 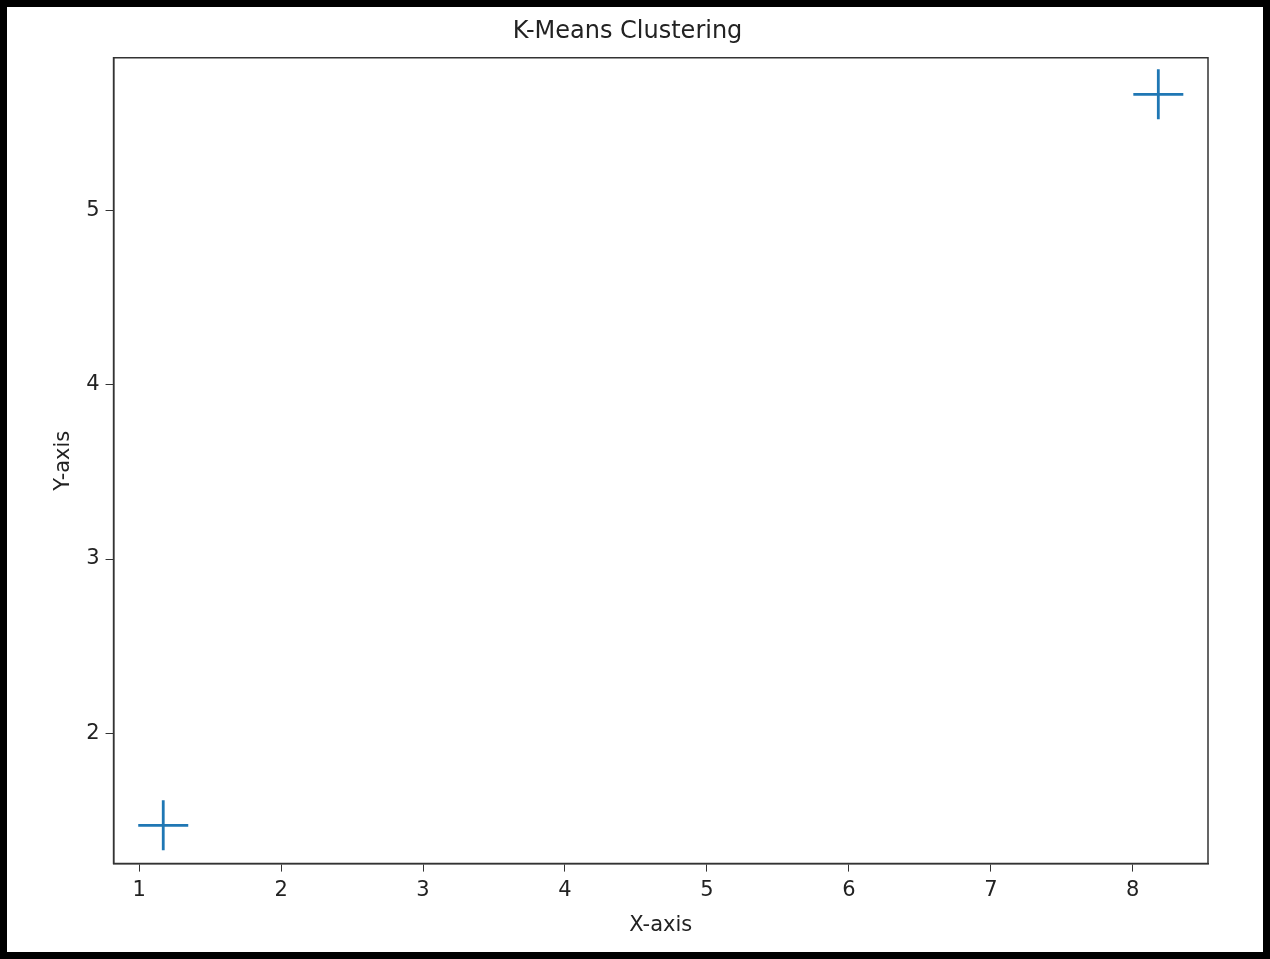 I want to click on x-tick-label: 5, so click(x=707, y=888).